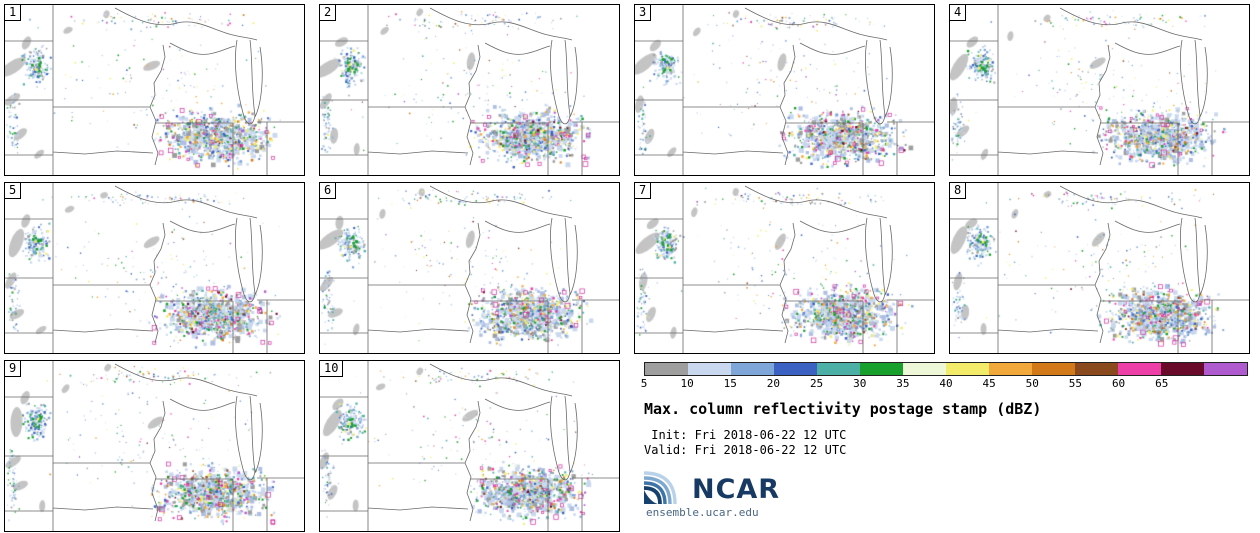  I want to click on panel-number: 6, so click(328, 191).